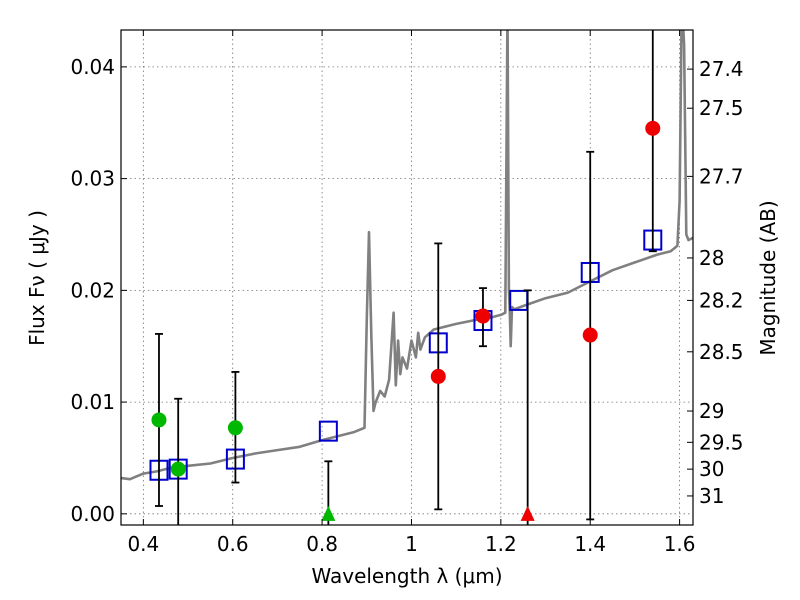 The image size is (800, 600). I want to click on mag-tick-label: 31, so click(711, 496).